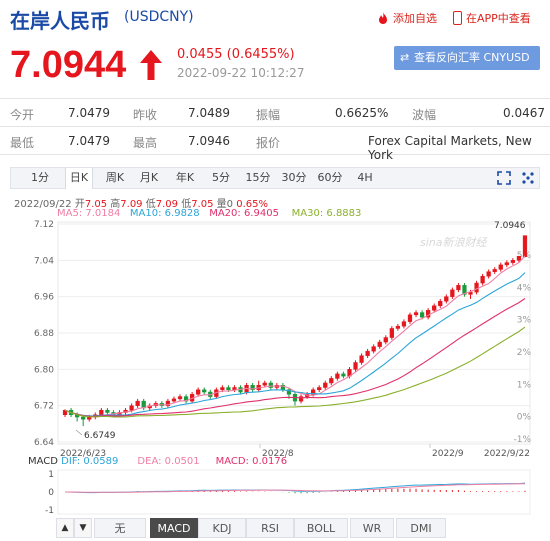 This screenshot has height=541, width=550. What do you see at coordinates (174, 528) in the screenshot?
I see `tab-indicator-macd: MACD` at bounding box center [174, 528].